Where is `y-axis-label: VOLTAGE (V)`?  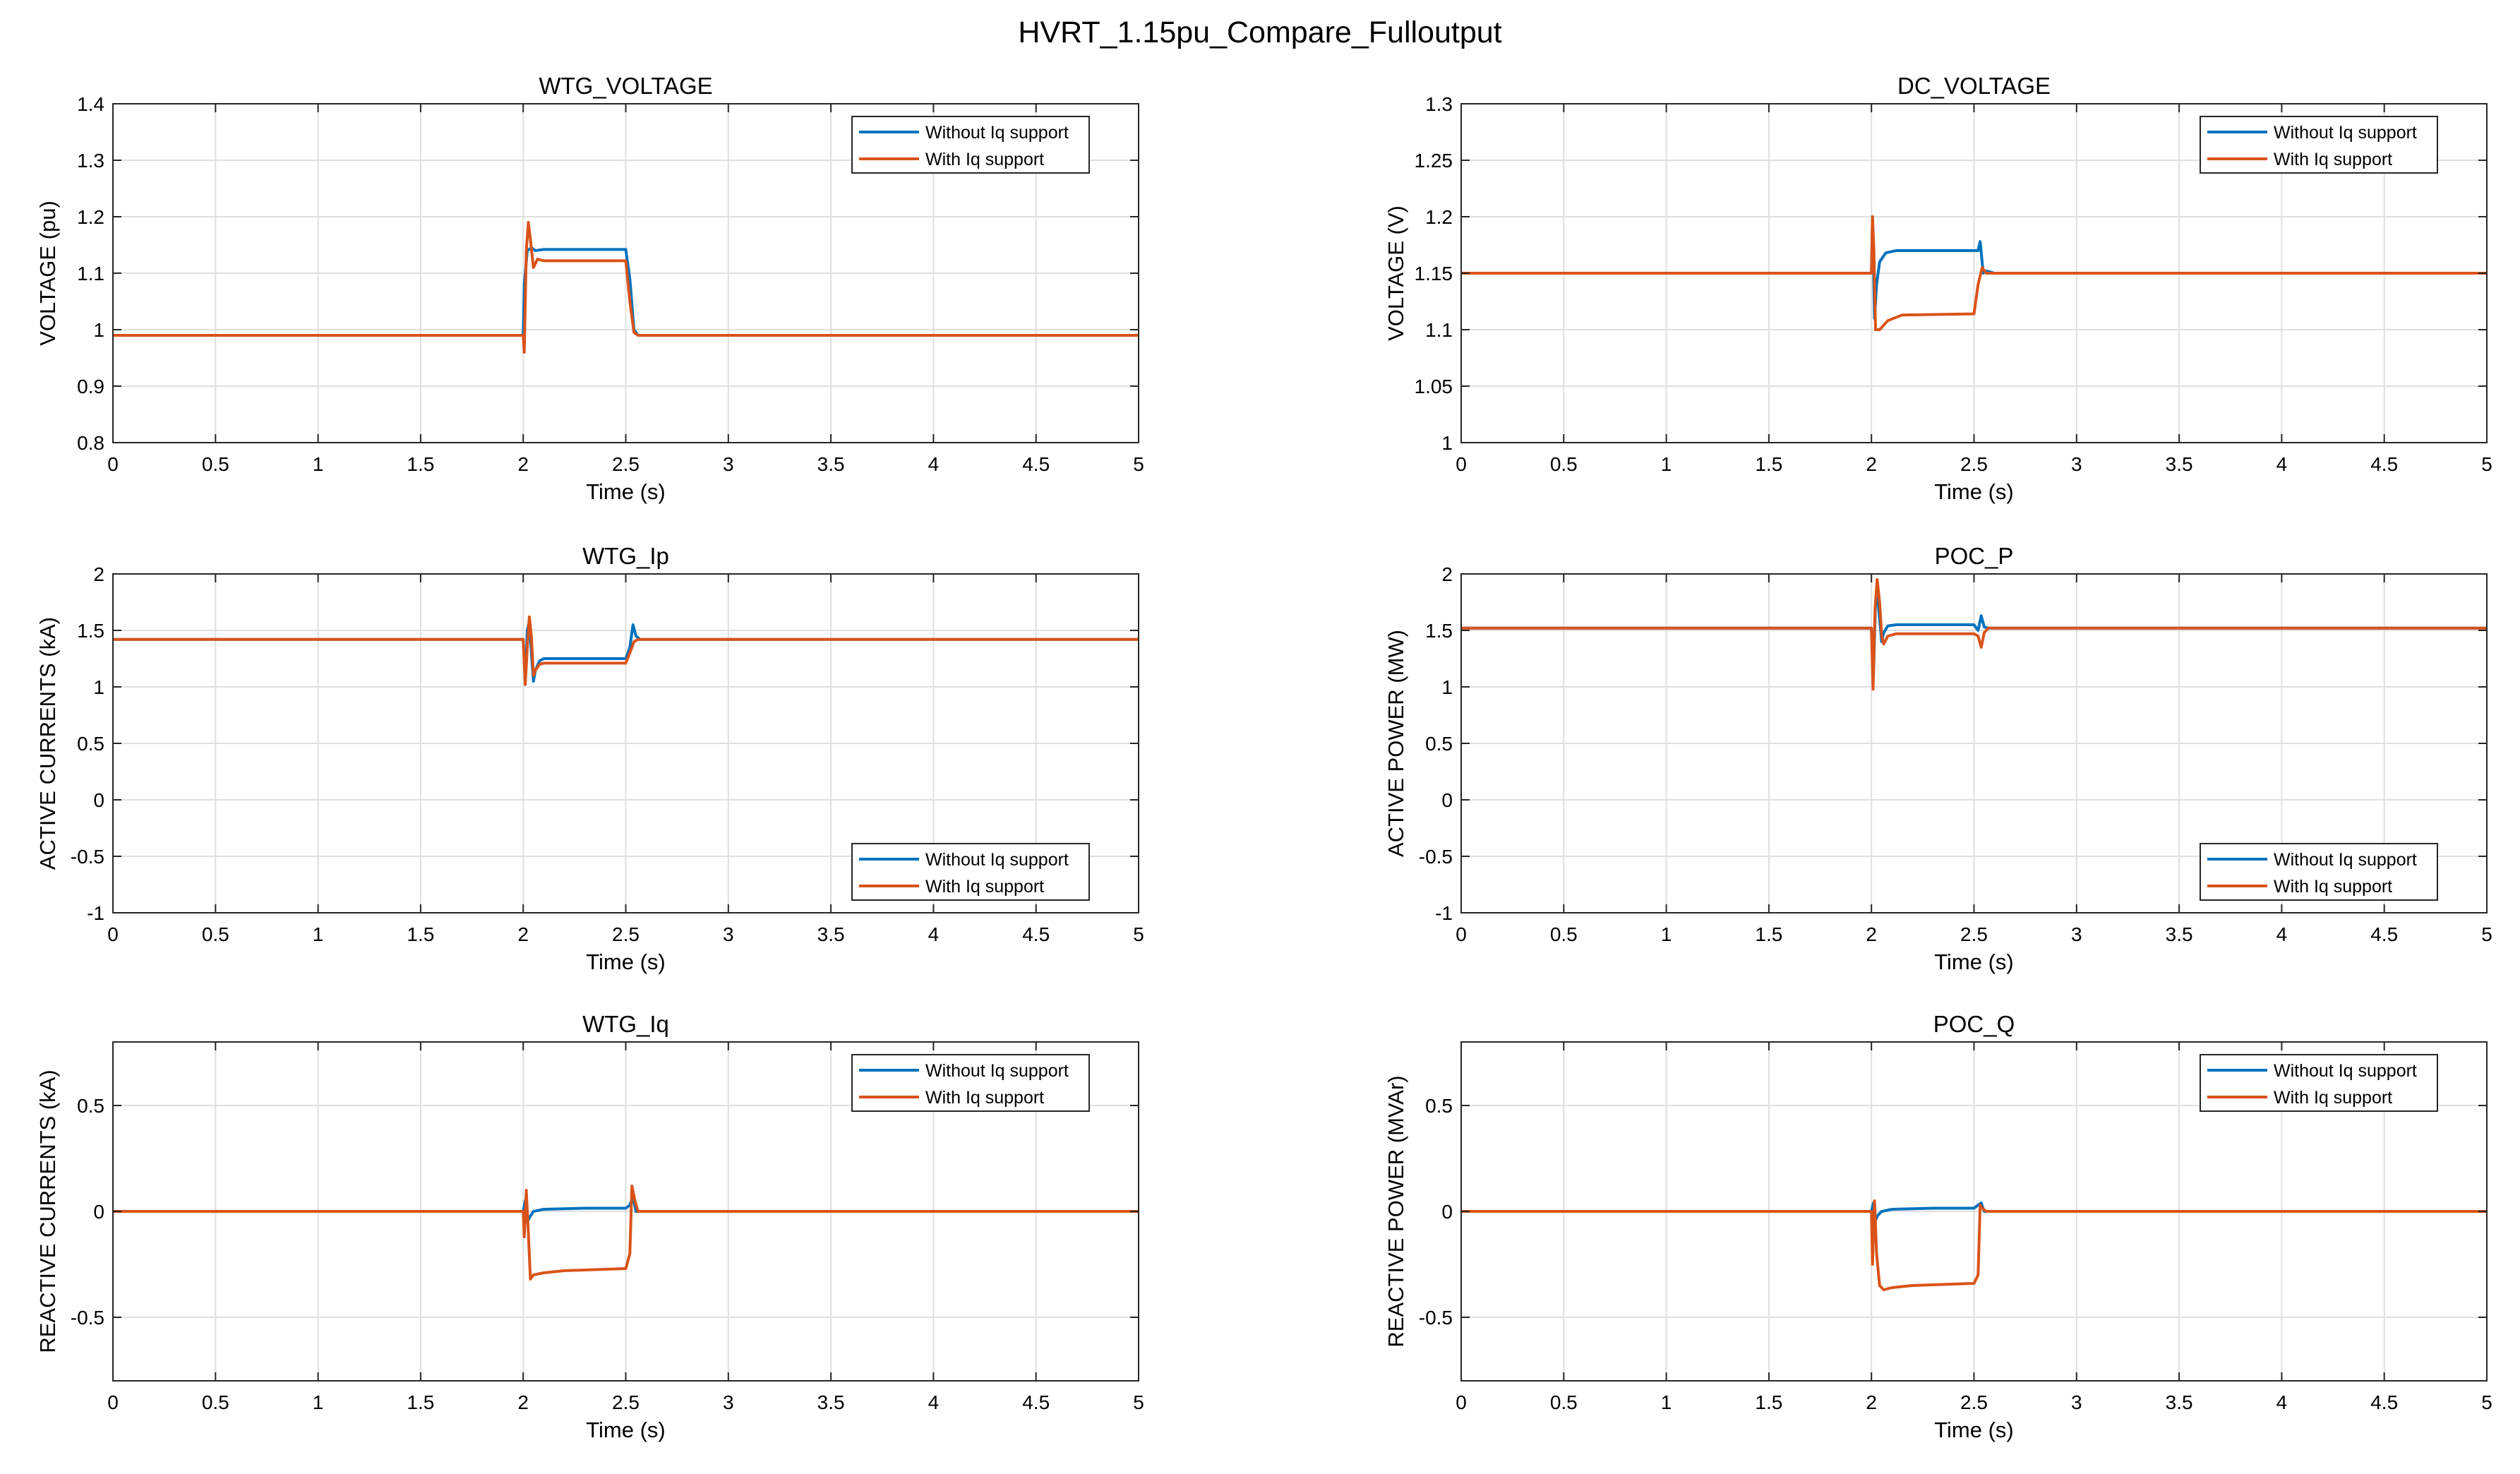 y-axis-label: VOLTAGE (V) is located at coordinates (1396, 273).